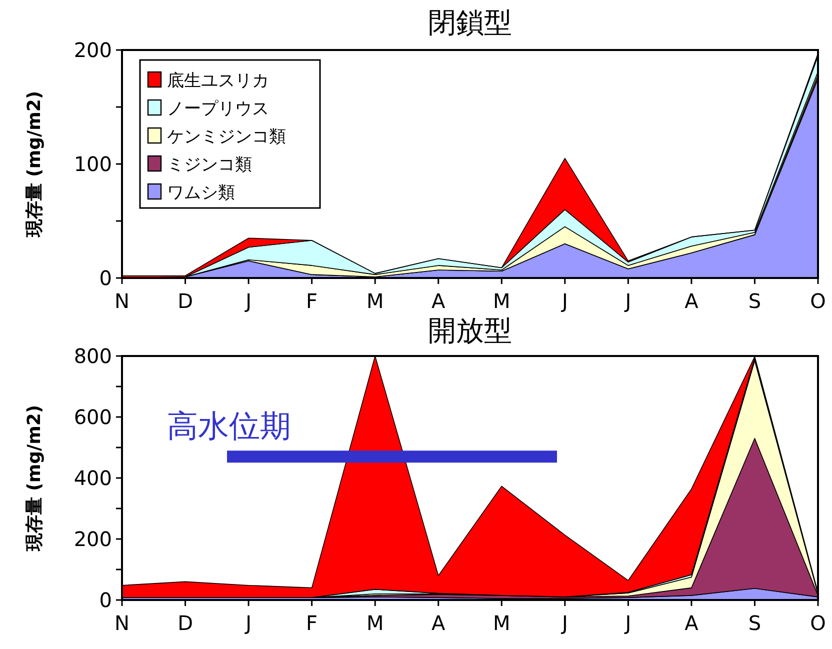  Describe the element at coordinates (226, 137) in the screenshot. I see `legend-label: ケンミジンコ類` at that location.